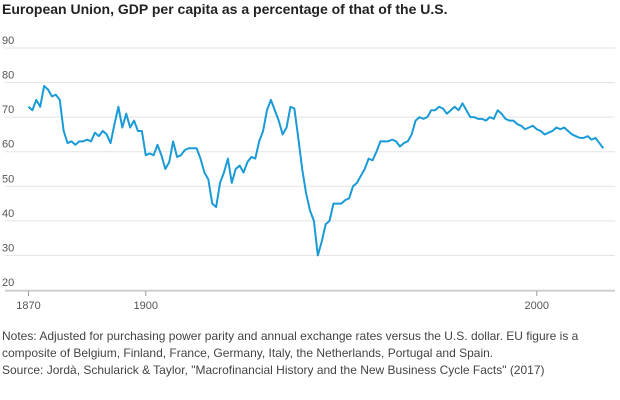 The width and height of the screenshot is (620, 400). I want to click on y-tick-label: 60, so click(8, 145).